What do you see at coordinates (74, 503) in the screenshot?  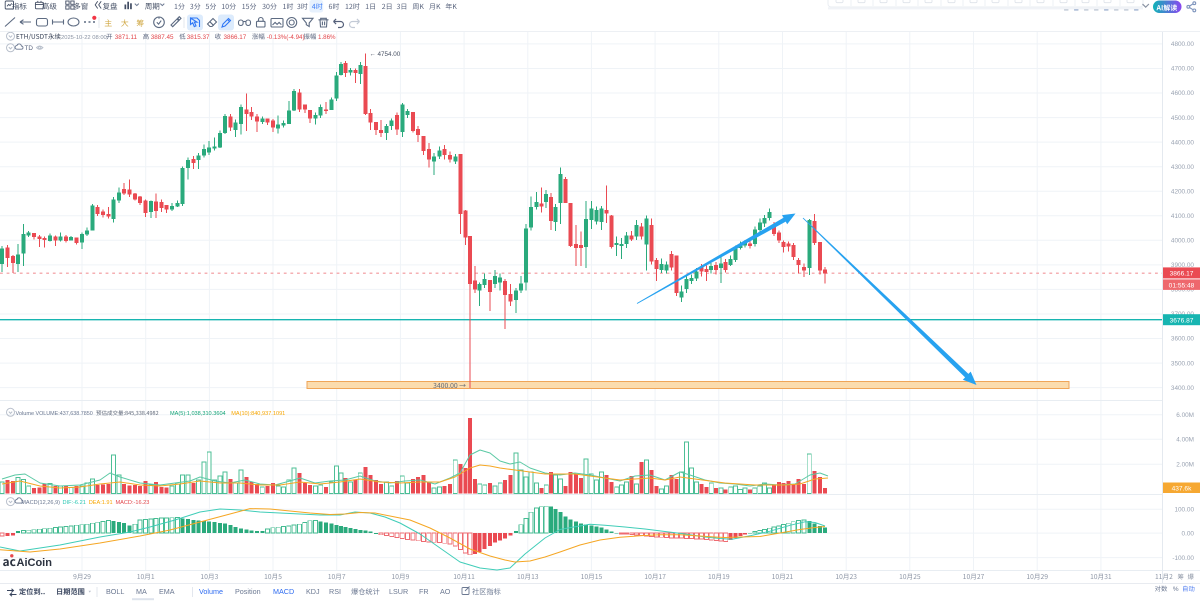 I see `svg-text: DIF:-6.21` at bounding box center [74, 503].